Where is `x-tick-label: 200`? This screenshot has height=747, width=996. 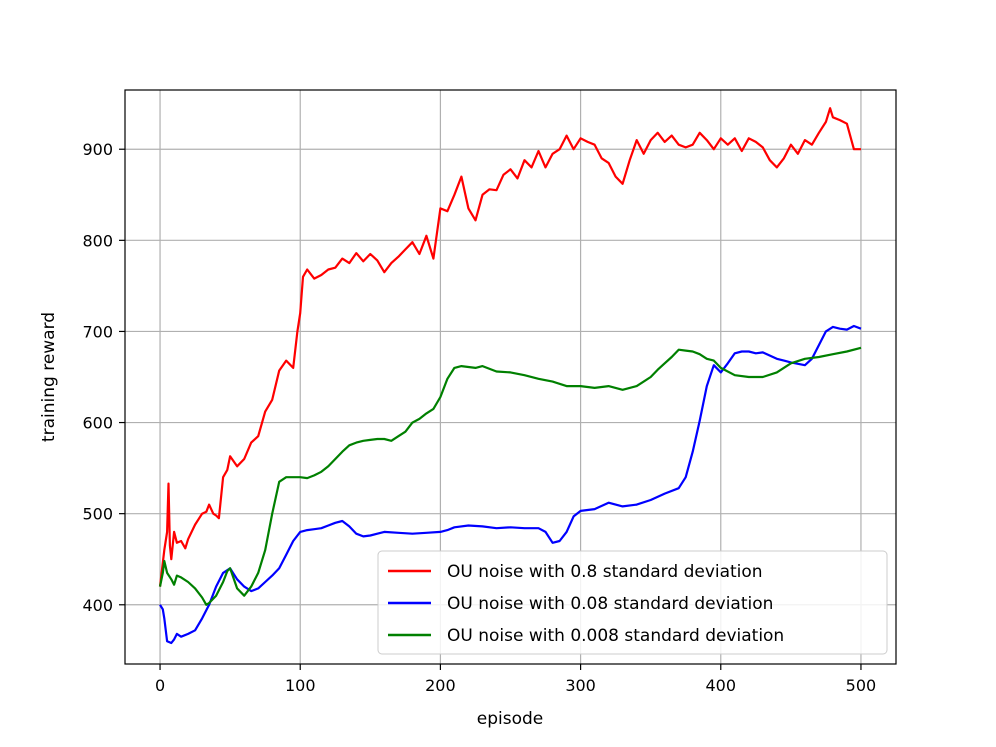
x-tick-label: 200 is located at coordinates (440, 685).